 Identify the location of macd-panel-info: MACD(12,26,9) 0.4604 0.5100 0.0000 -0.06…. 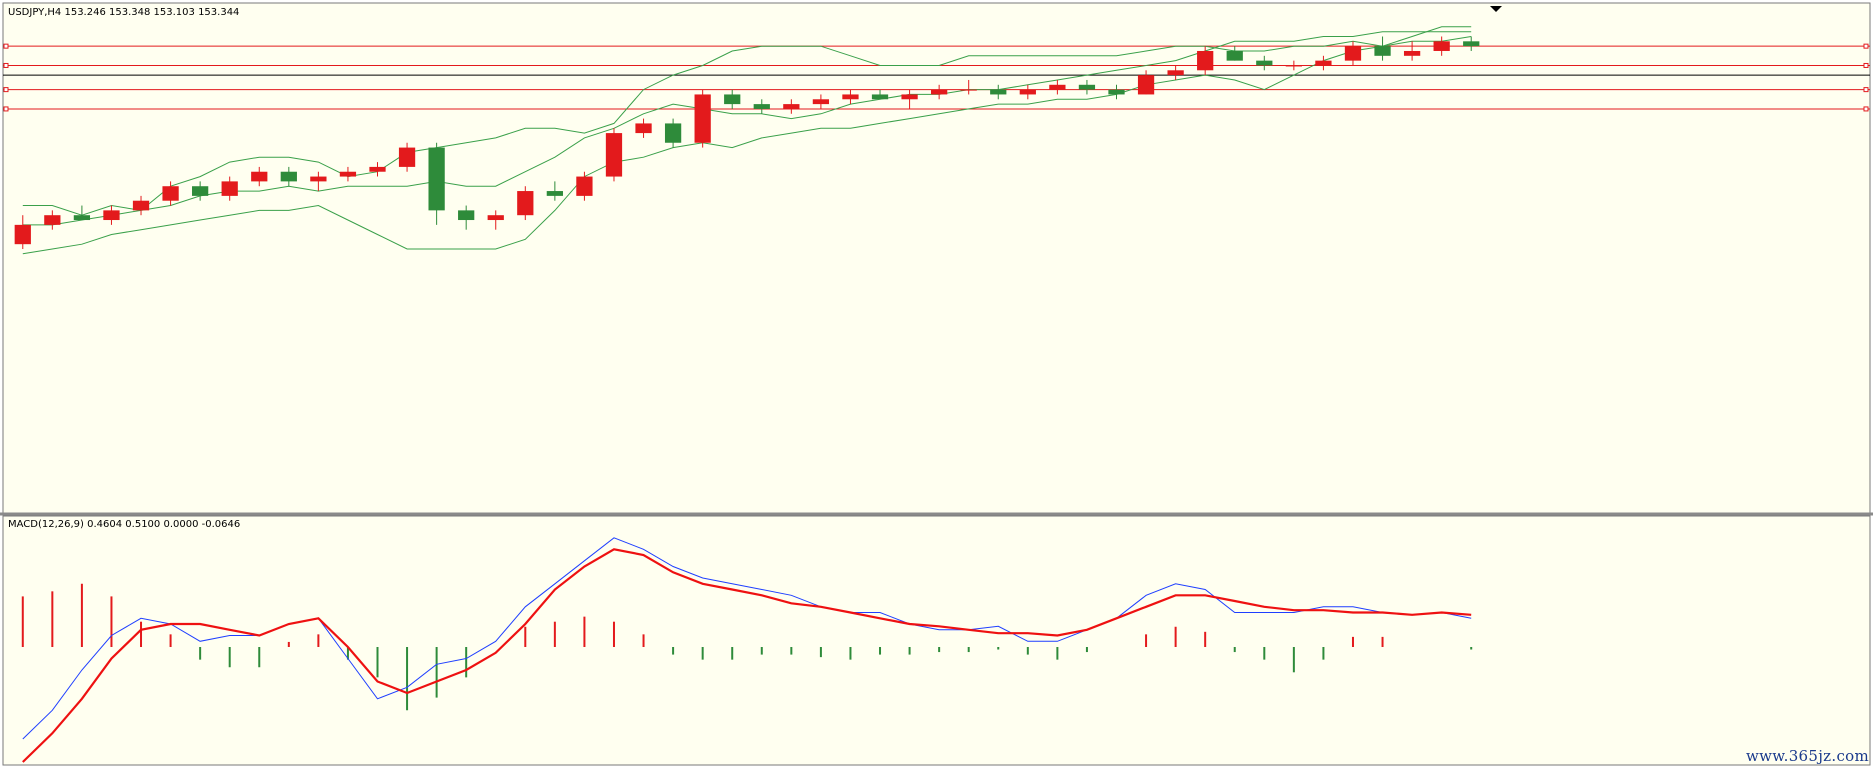
(124, 524).